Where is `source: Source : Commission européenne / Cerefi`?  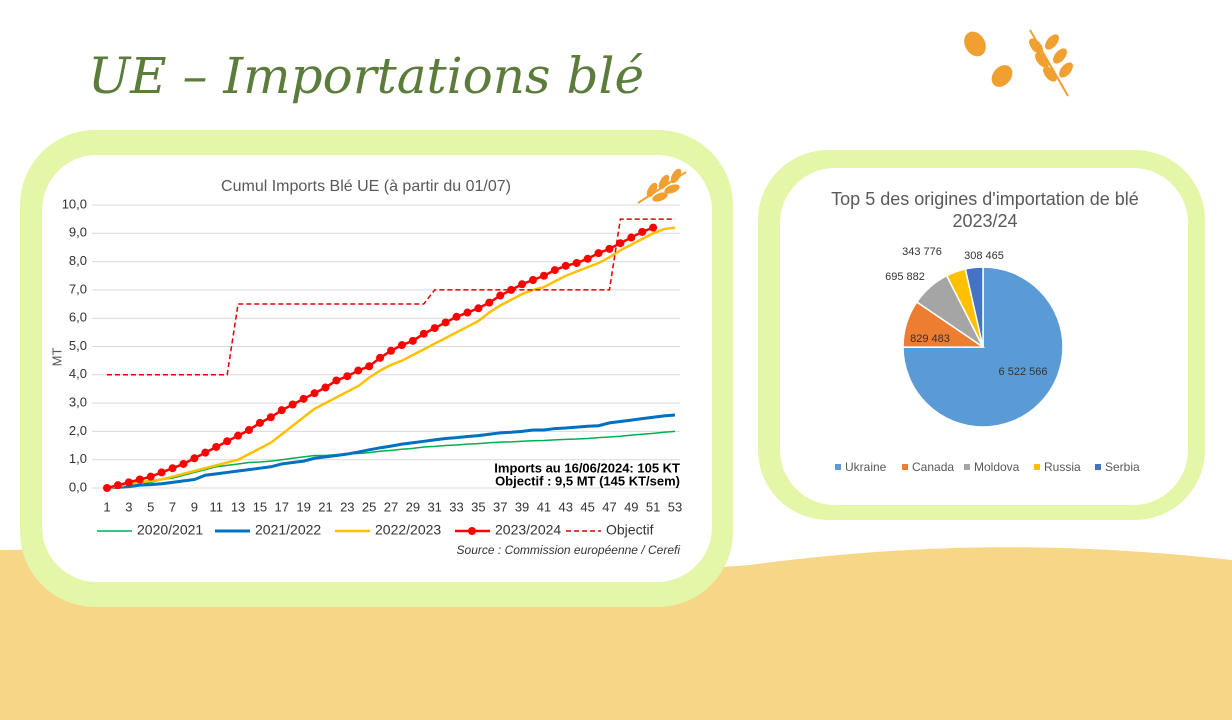 source: Source : Commission européenne / Cerefi is located at coordinates (569, 550).